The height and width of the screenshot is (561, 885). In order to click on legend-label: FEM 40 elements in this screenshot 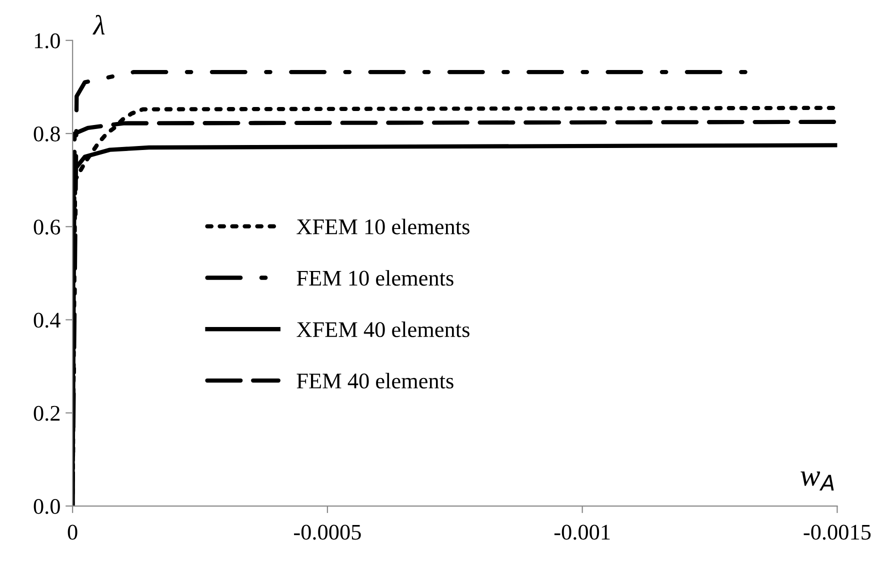, I will do `click(375, 380)`.